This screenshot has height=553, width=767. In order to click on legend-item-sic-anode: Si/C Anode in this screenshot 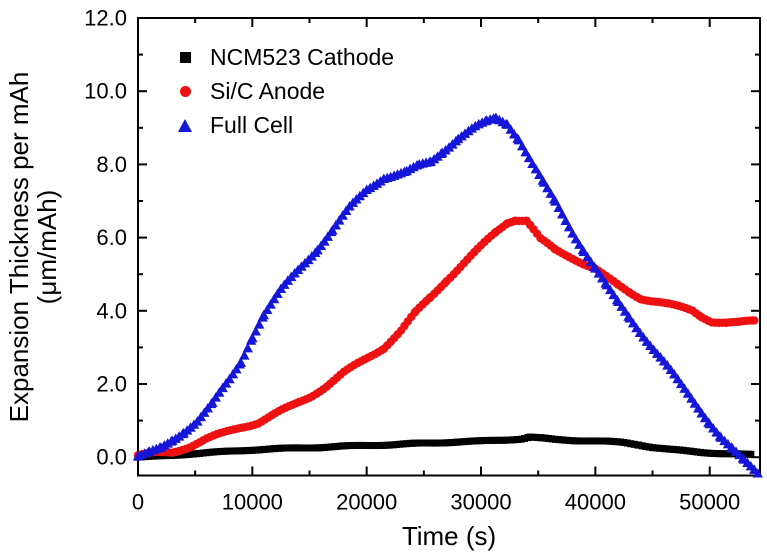, I will do `click(281, 91)`.